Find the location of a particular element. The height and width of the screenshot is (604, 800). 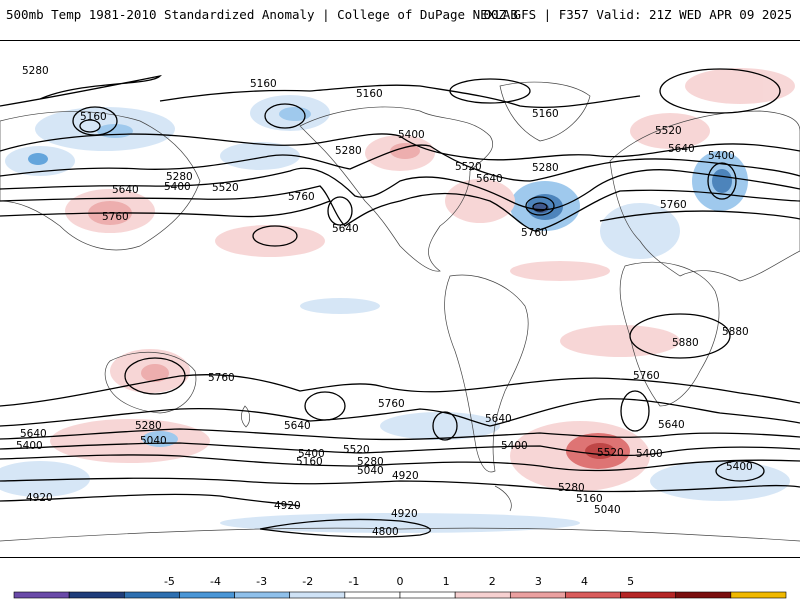

contour-5040-s is located at coordinates (400, 485).